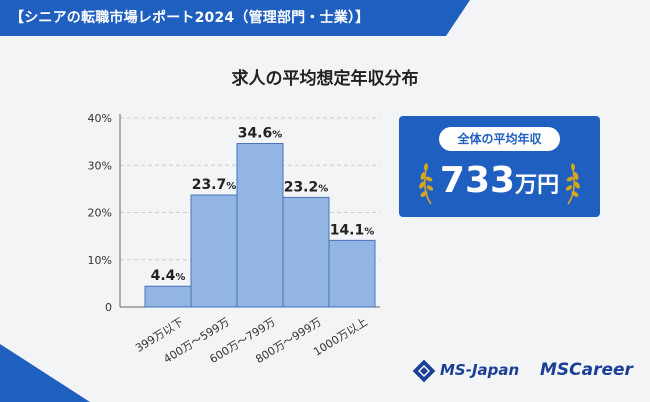 The height and width of the screenshot is (402, 650). What do you see at coordinates (477, 180) in the screenshot?
I see `average-salary-number: 733` at bounding box center [477, 180].